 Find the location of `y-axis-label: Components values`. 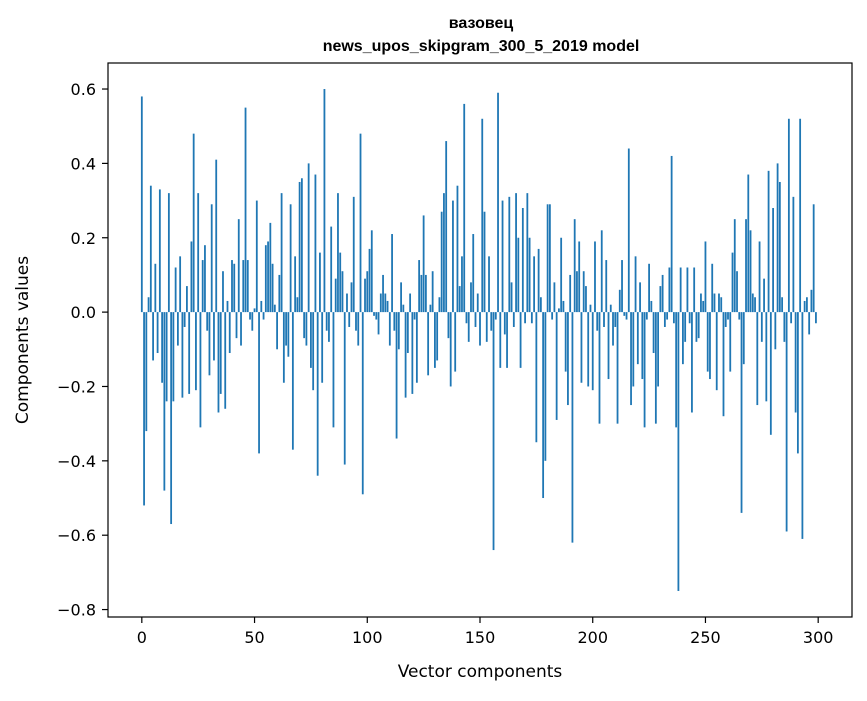

y-axis-label: Components values is located at coordinates (23, 340).